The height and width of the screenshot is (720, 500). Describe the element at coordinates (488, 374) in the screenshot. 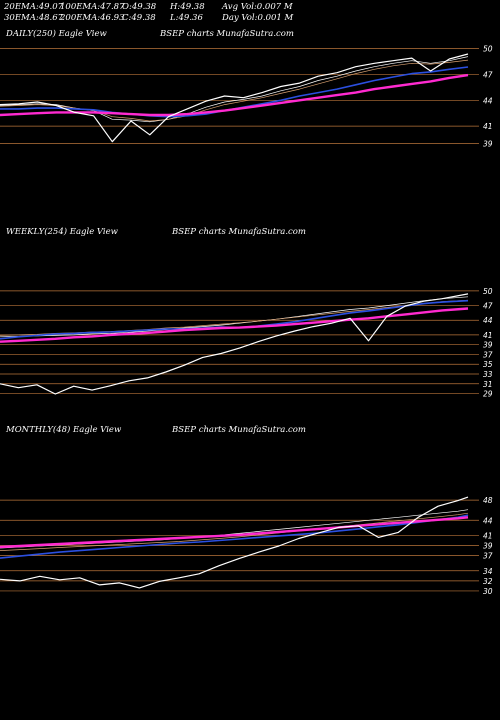

I see `weekly-tick-label: 33` at that location.